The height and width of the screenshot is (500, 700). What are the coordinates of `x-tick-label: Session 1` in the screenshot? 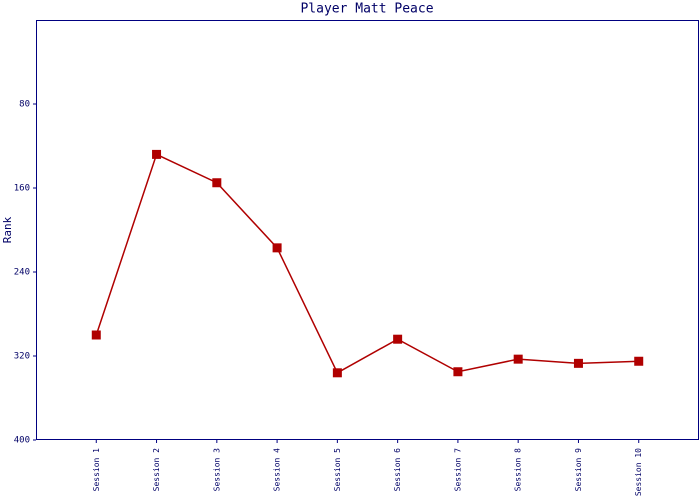 It's located at (96, 470).